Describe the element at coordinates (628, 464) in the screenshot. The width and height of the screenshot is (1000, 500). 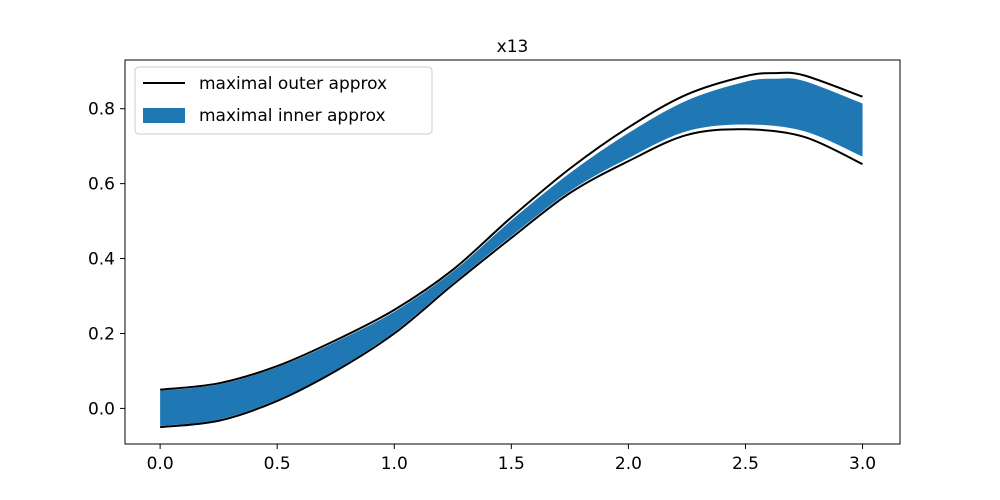
I see `x-tick-label: 2.0` at that location.